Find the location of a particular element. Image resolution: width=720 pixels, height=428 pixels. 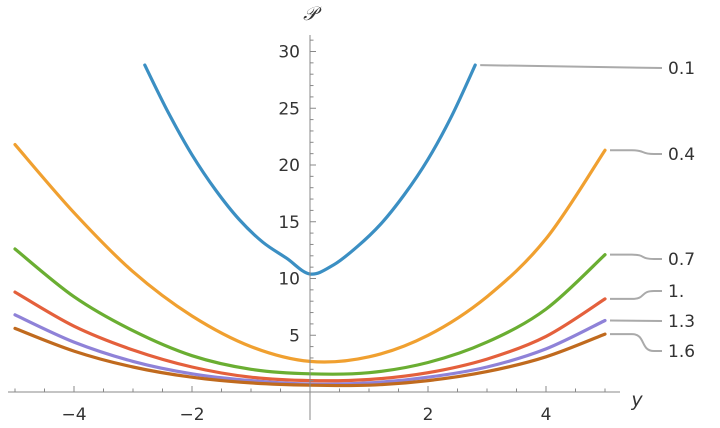

legend-label: 0.1 is located at coordinates (681, 69).